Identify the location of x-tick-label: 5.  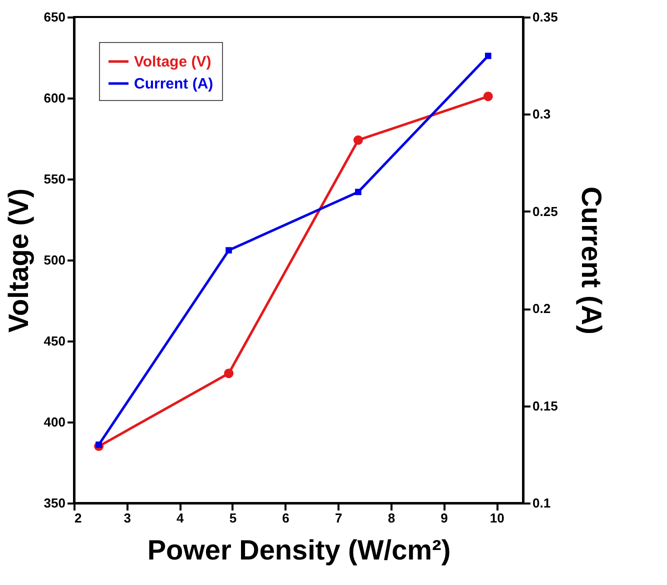
(233, 518).